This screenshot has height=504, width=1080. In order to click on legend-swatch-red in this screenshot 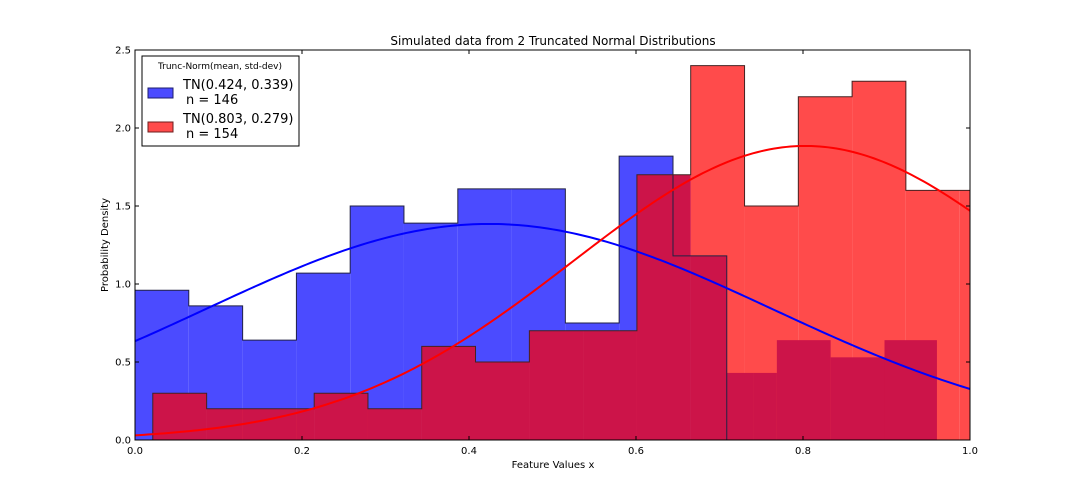, I will do `click(160, 127)`.